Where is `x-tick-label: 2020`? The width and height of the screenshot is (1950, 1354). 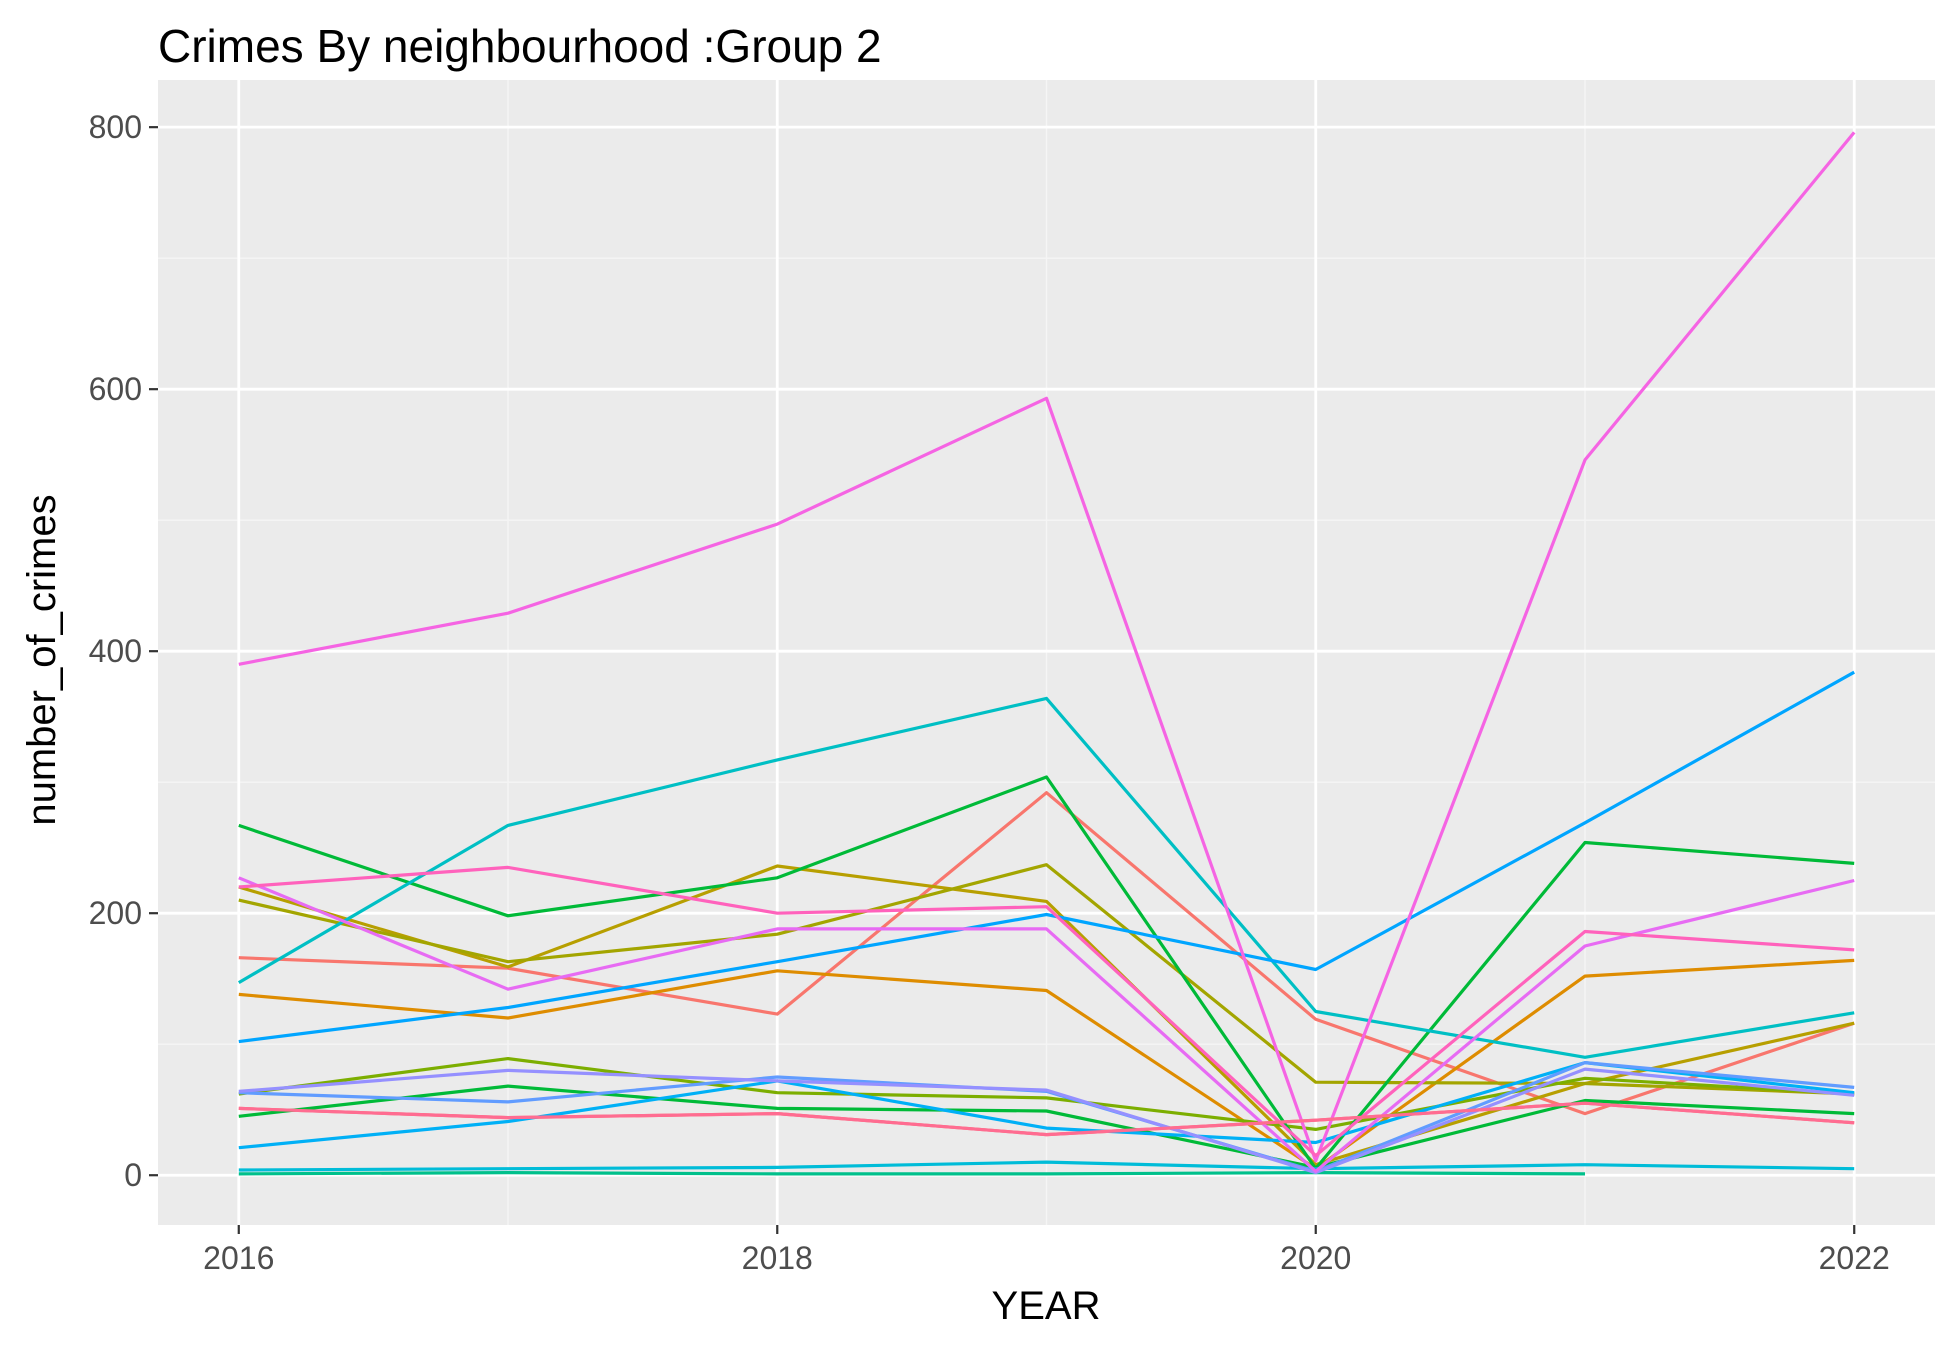
x-tick-label: 2020 is located at coordinates (1315, 1258).